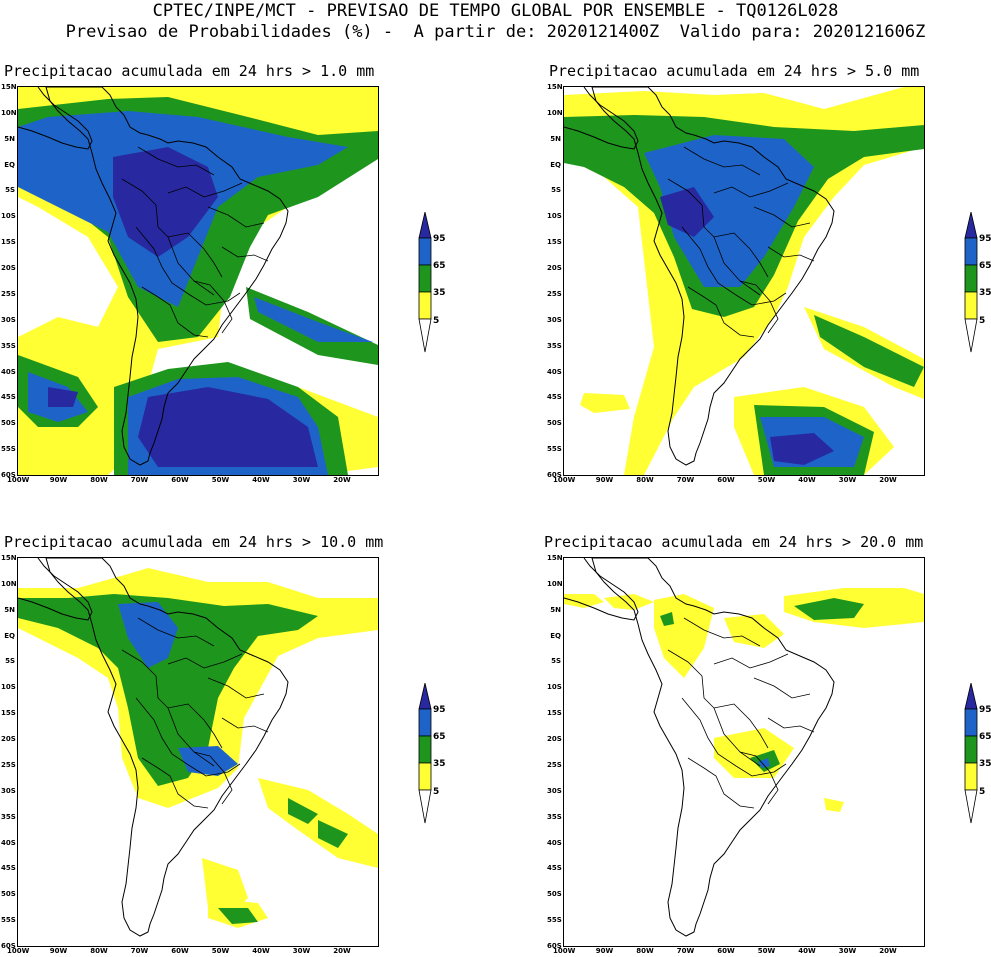 This screenshot has width=991, height=957. What do you see at coordinates (888, 951) in the screenshot?
I see `lon-label: 20W` at bounding box center [888, 951].